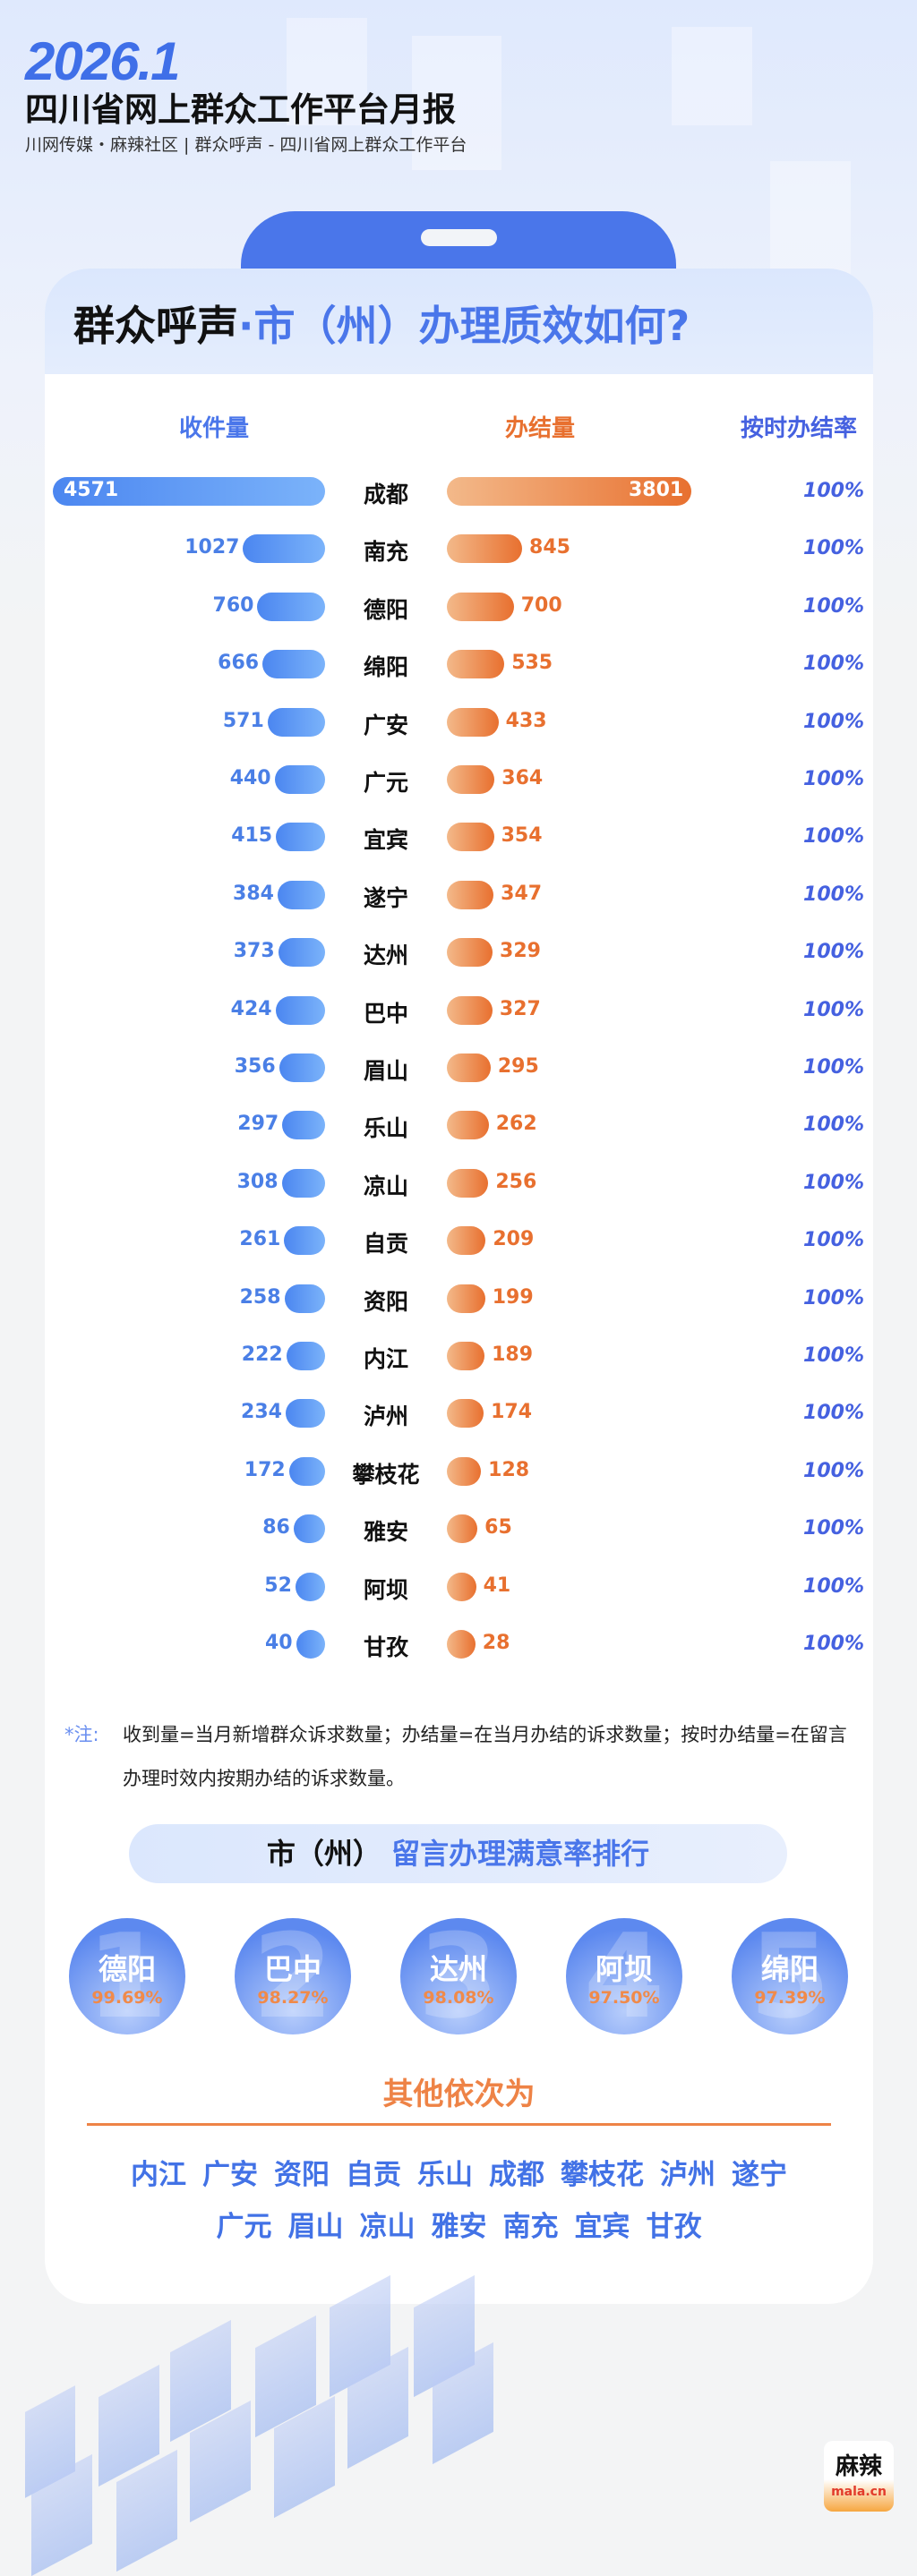 The width and height of the screenshot is (917, 2576). What do you see at coordinates (373, 2175) in the screenshot?
I see `other-city: 自贡` at bounding box center [373, 2175].